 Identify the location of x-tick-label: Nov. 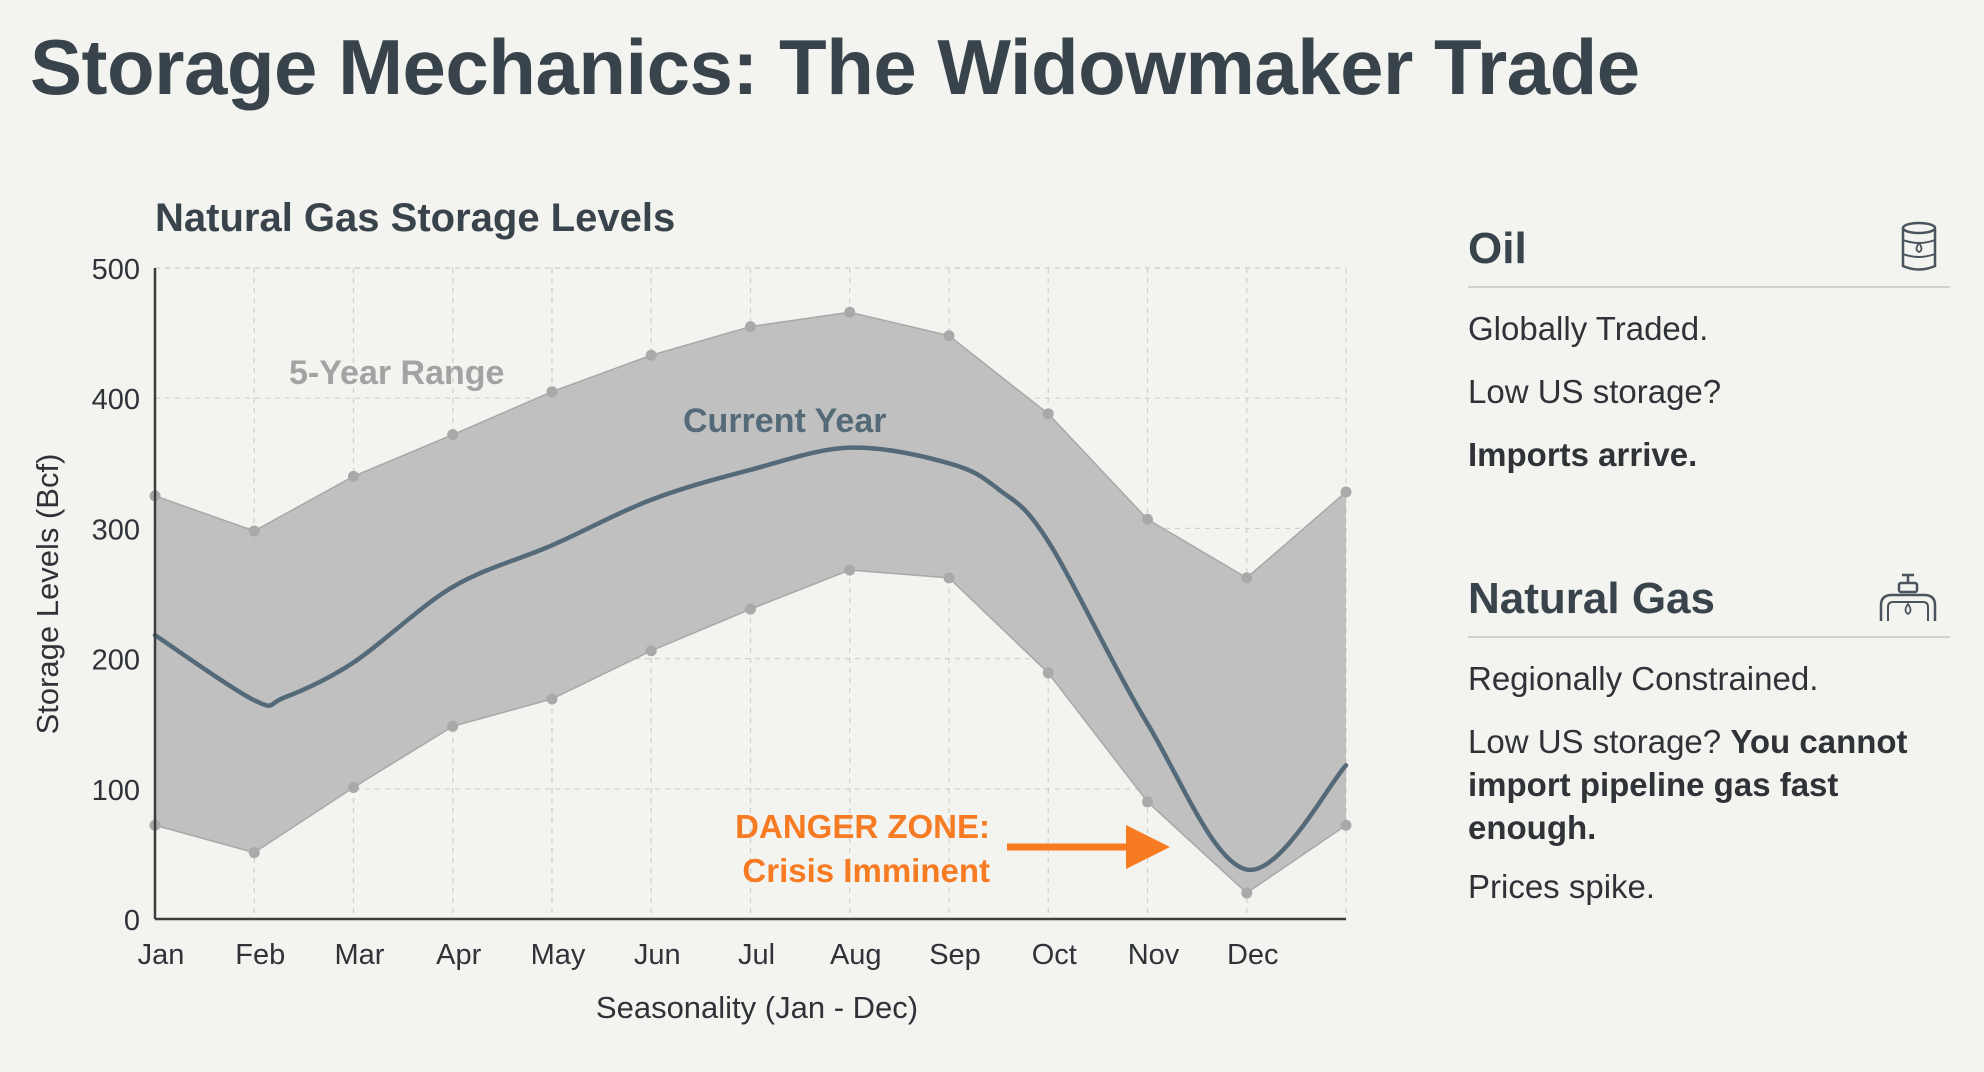
(1154, 955).